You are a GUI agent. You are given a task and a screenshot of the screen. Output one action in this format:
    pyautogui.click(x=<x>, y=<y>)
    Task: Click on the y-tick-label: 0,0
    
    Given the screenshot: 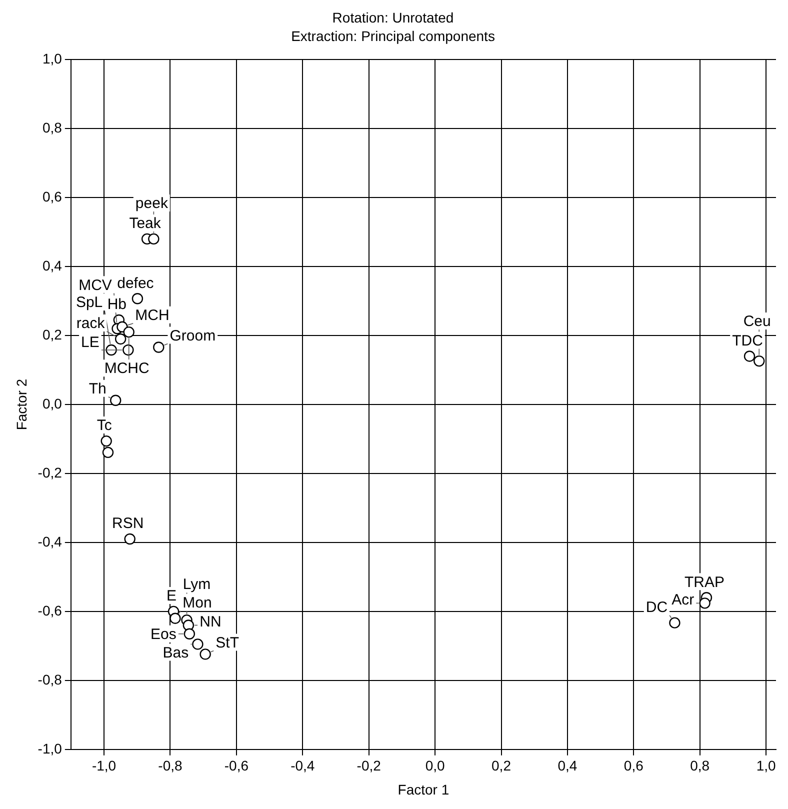 What is the action you would take?
    pyautogui.click(x=52, y=403)
    